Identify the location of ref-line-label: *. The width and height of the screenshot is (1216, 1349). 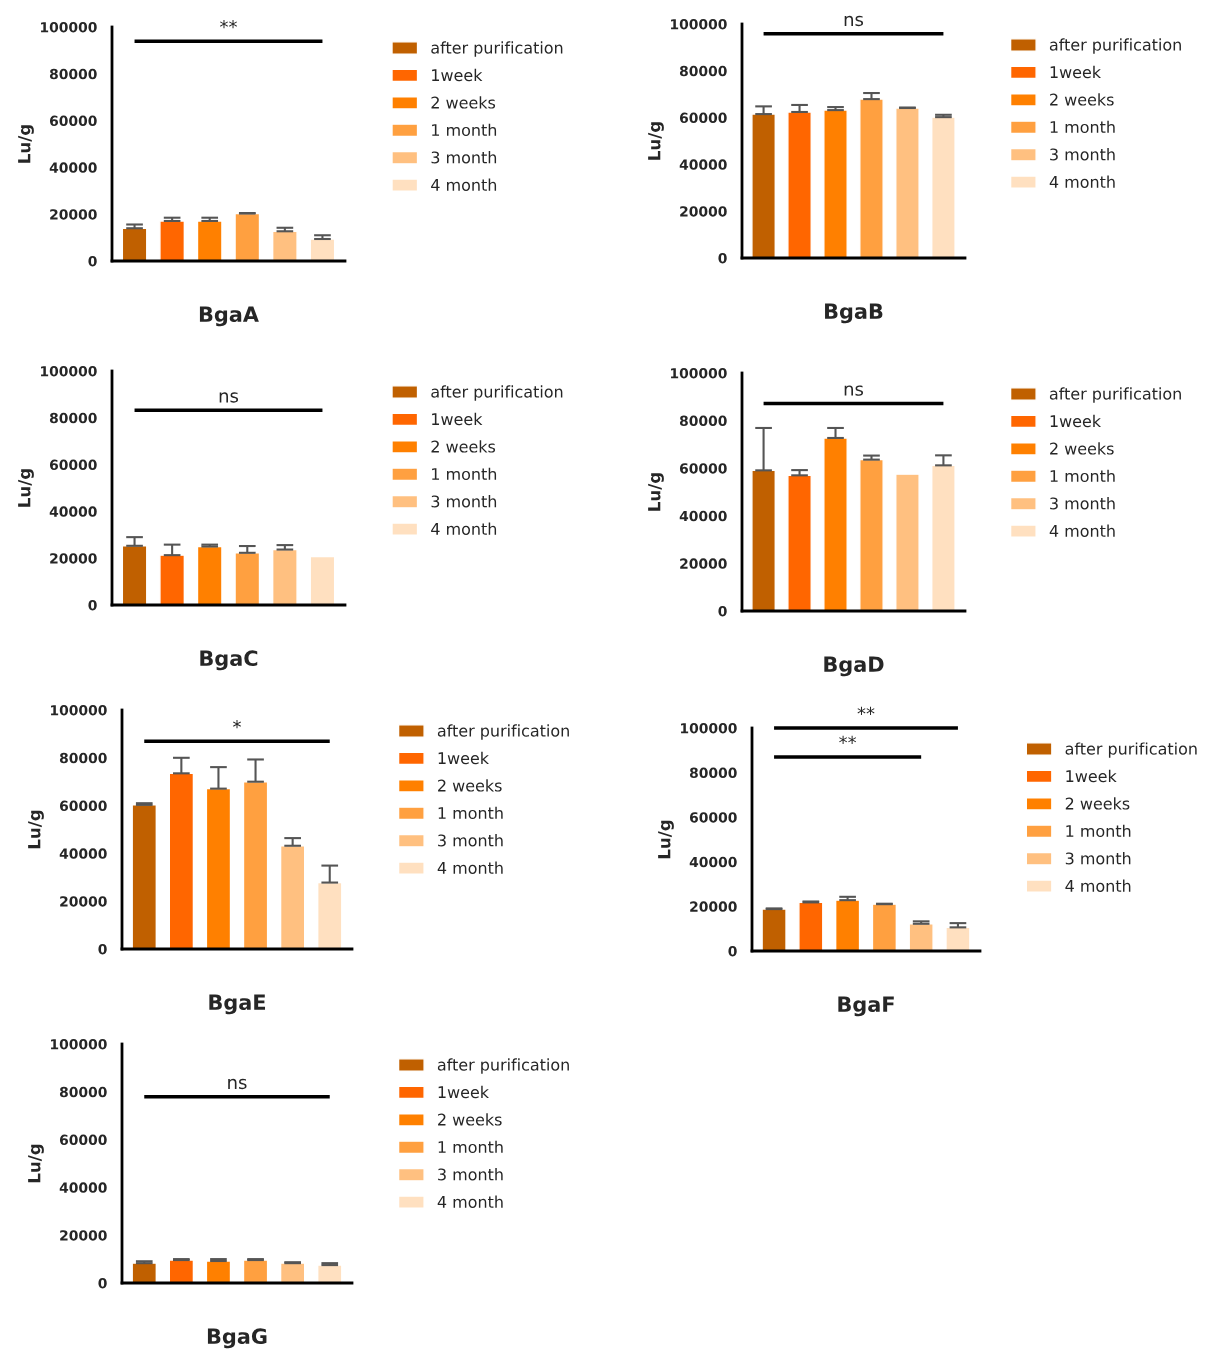
(237, 724).